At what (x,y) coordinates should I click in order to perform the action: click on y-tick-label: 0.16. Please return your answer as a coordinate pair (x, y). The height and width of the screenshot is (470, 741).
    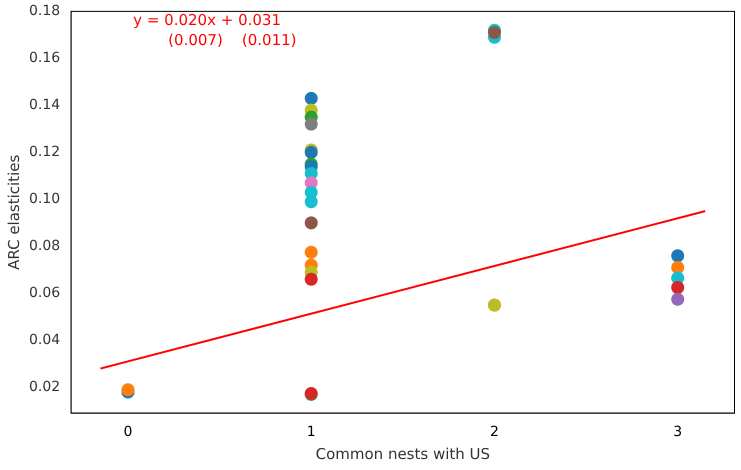
    Looking at the image, I should click on (44, 58).